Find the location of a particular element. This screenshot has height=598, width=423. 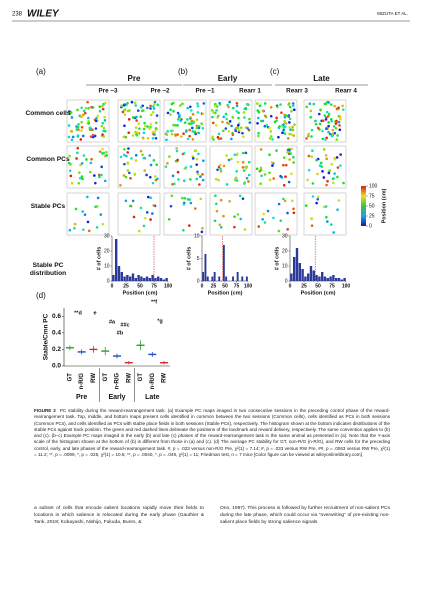

panel-title: Pre is located at coordinates (134, 78).